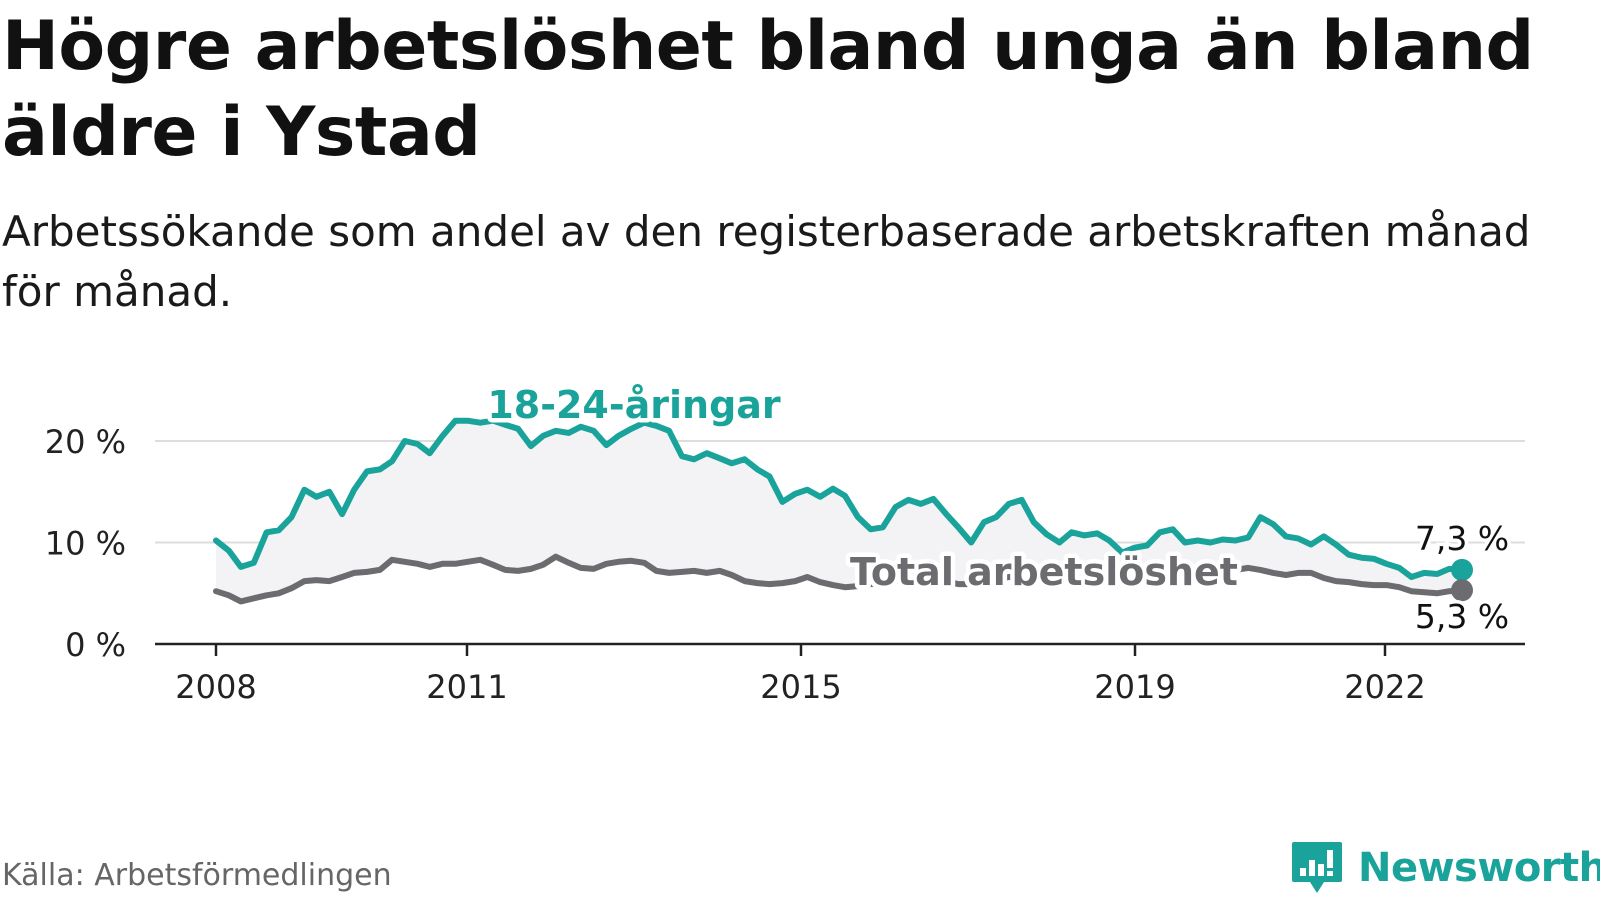 Image resolution: width=1600 pixels, height=900 pixels. Describe the element at coordinates (85, 544) in the screenshot. I see `y-tick-label: 10 %` at that location.